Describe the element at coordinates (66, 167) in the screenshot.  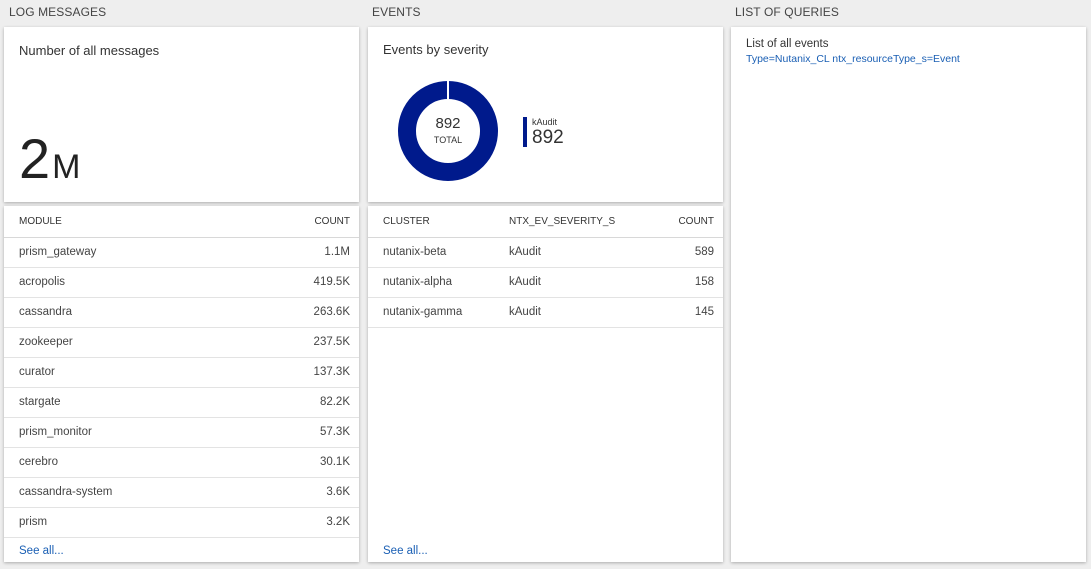
I see `log-messages-total-unit: M` at that location.